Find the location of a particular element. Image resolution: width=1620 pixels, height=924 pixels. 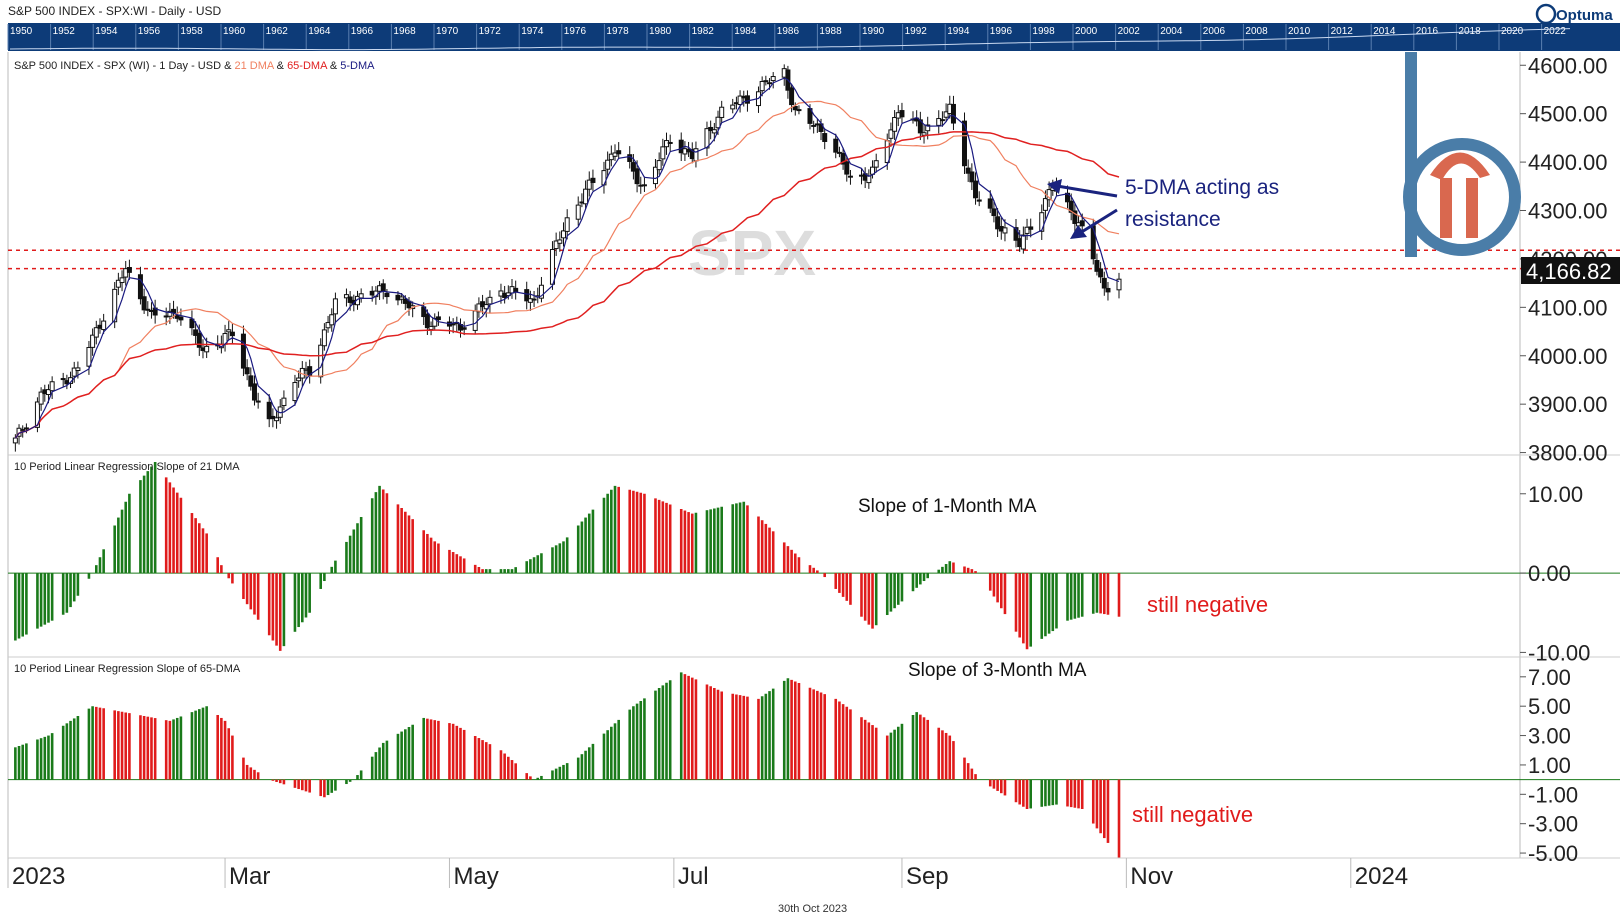

logo-arc is located at coordinates (1460, 166).